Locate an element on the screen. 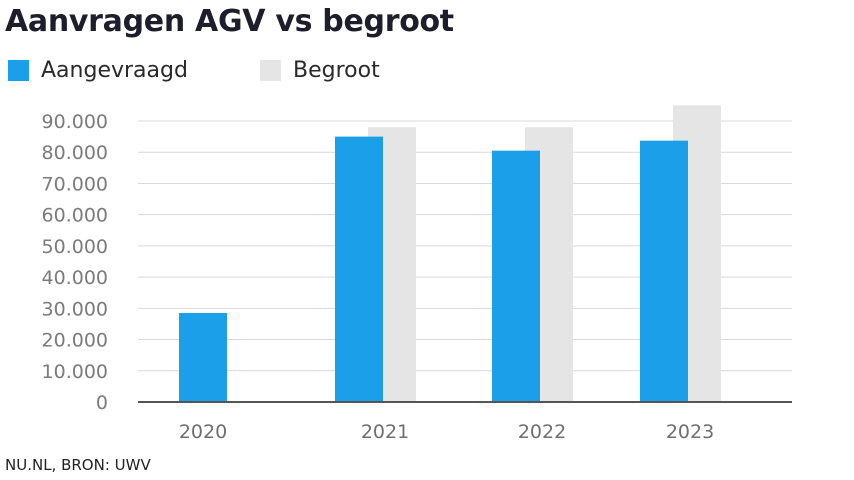 The image size is (854, 480). source-note: NU.NL, BRON: UWV is located at coordinates (78, 465).